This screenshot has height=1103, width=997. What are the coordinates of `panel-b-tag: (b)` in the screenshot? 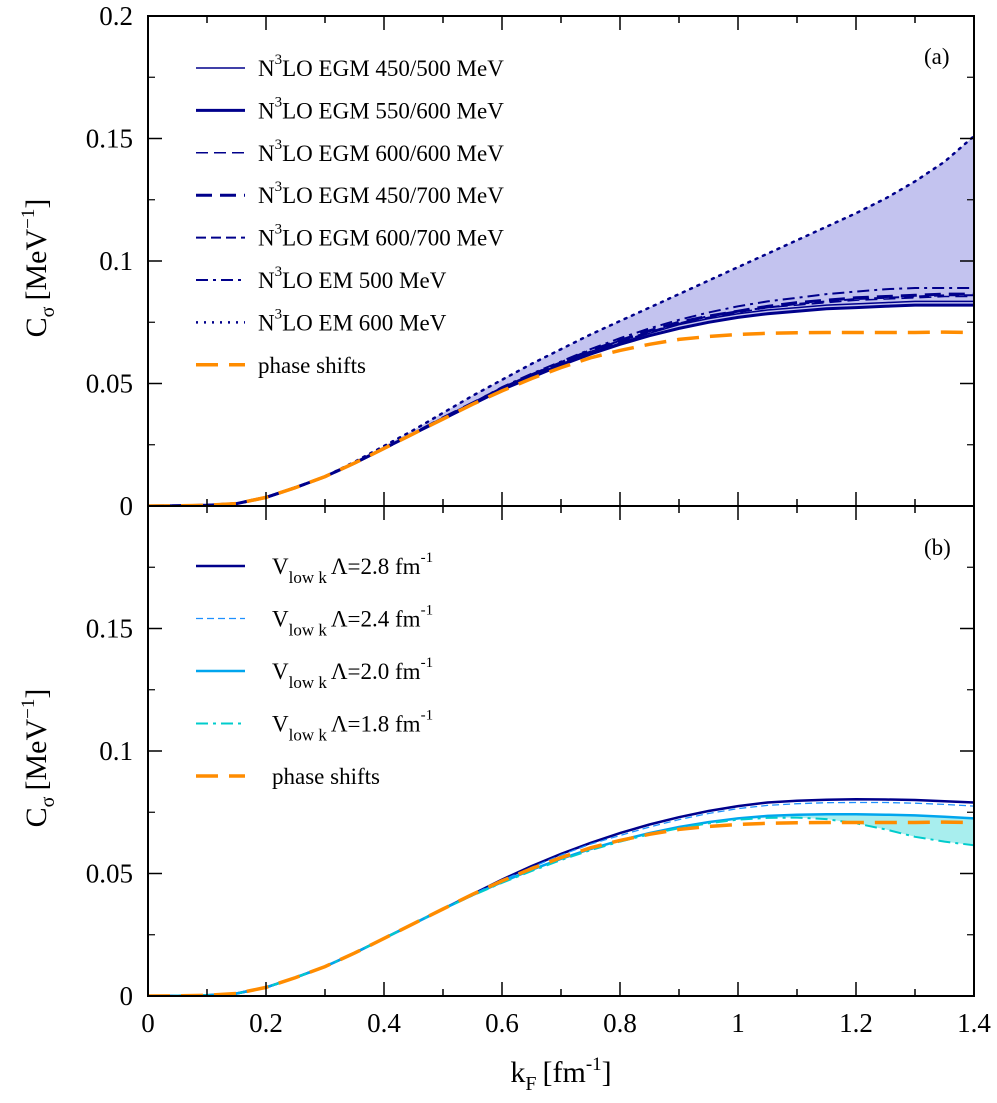 It's located at (937, 547).